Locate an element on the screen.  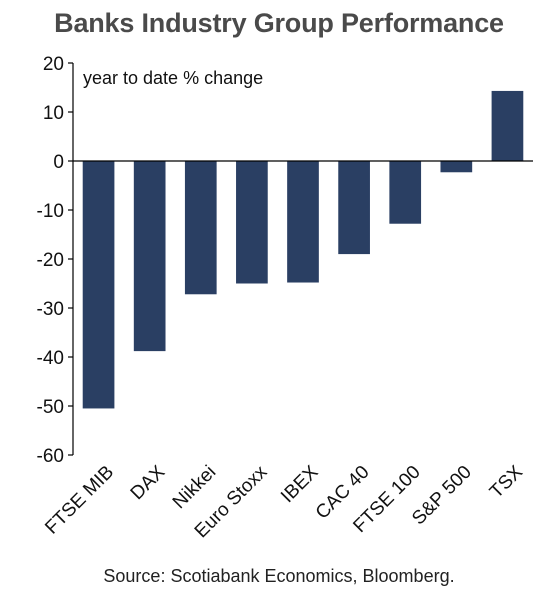
y-axis-ticks: 20 10 0 -10 -20 -30 -40 -50 -60 is located at coordinates (55, 260).